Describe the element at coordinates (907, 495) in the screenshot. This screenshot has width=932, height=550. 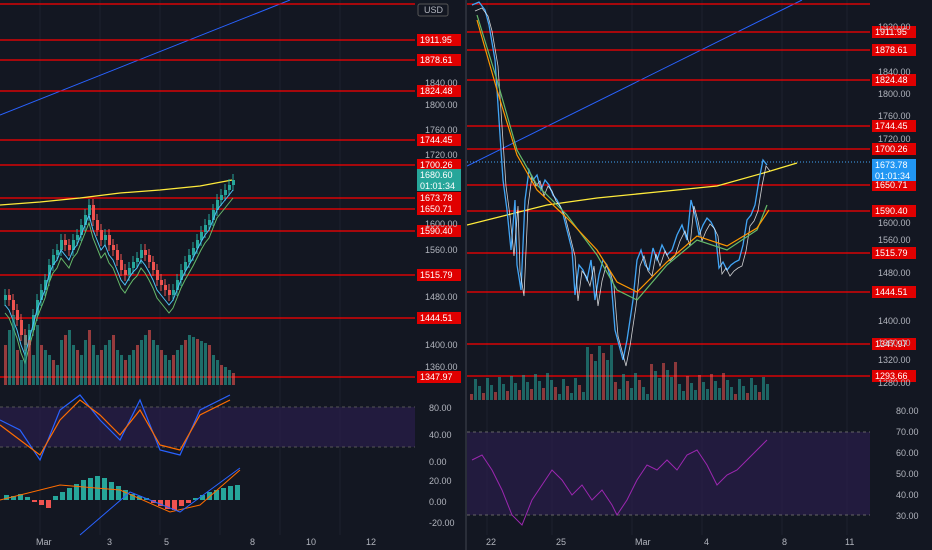
I see `rsi-axis-label: 40.00` at that location.